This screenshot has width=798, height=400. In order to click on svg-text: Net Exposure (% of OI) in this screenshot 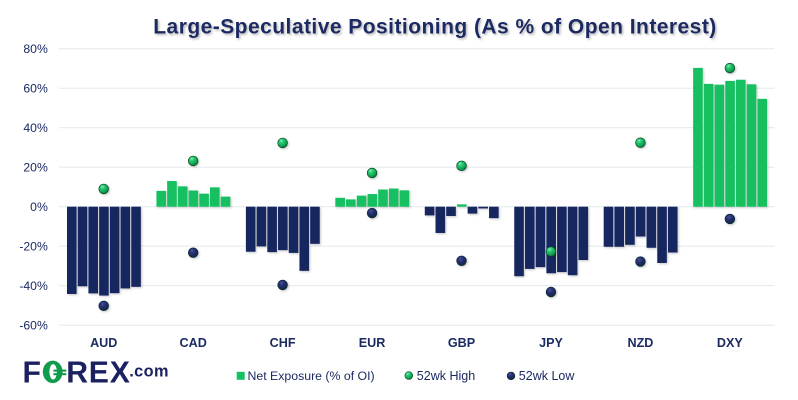, I will do `click(311, 376)`.